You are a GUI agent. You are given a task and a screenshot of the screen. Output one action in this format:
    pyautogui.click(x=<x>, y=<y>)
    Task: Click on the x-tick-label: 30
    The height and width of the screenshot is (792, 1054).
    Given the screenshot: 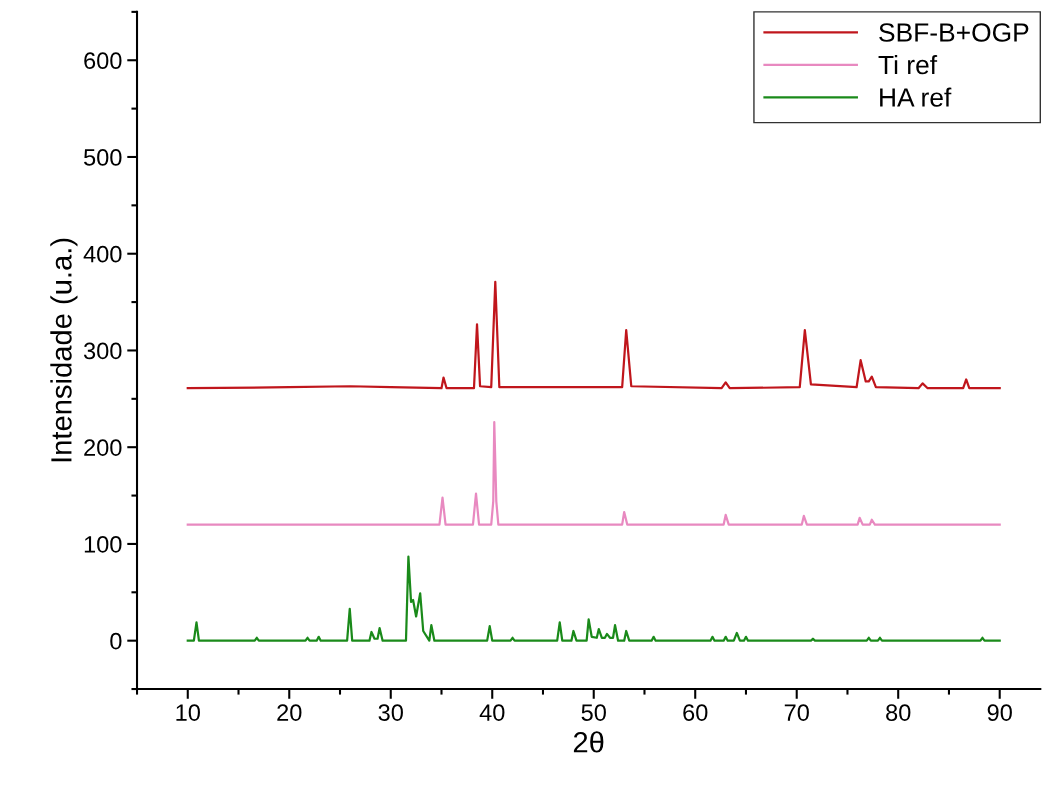 What is the action you would take?
    pyautogui.click(x=390, y=712)
    